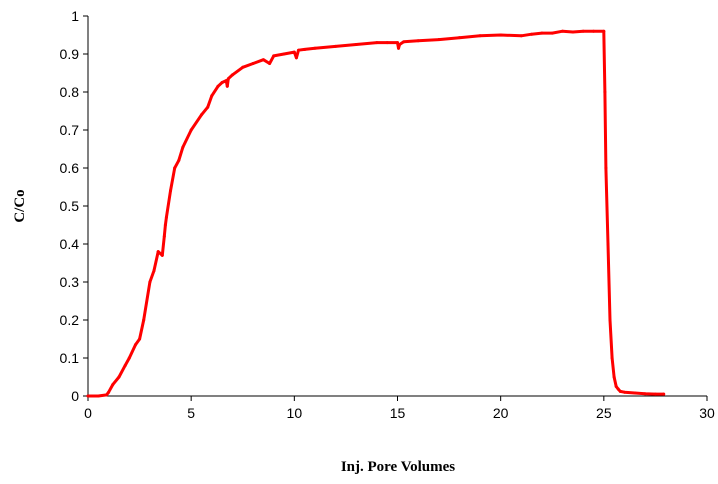  I want to click on y-tick-label: 0.8, so click(70, 92).